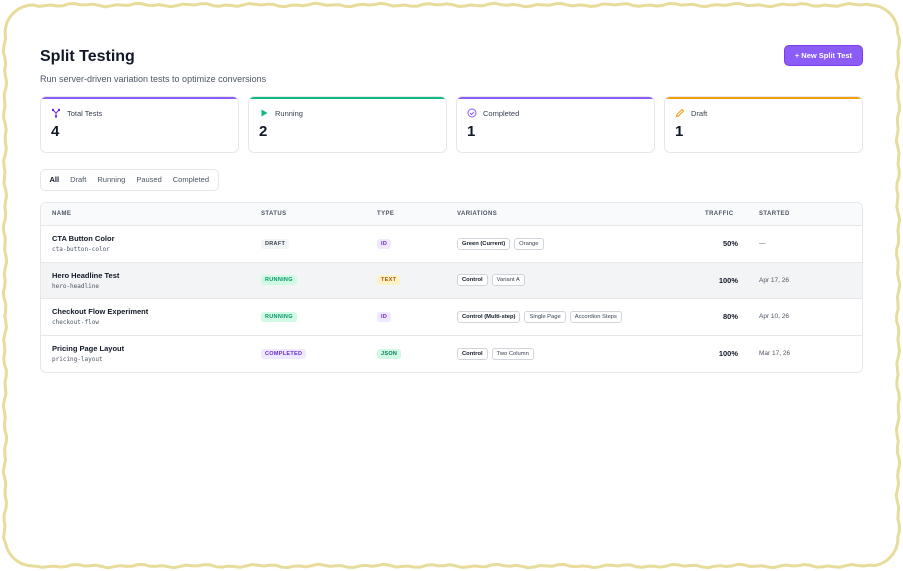 The width and height of the screenshot is (903, 571). I want to click on status-badge: DRAFT, so click(275, 243).